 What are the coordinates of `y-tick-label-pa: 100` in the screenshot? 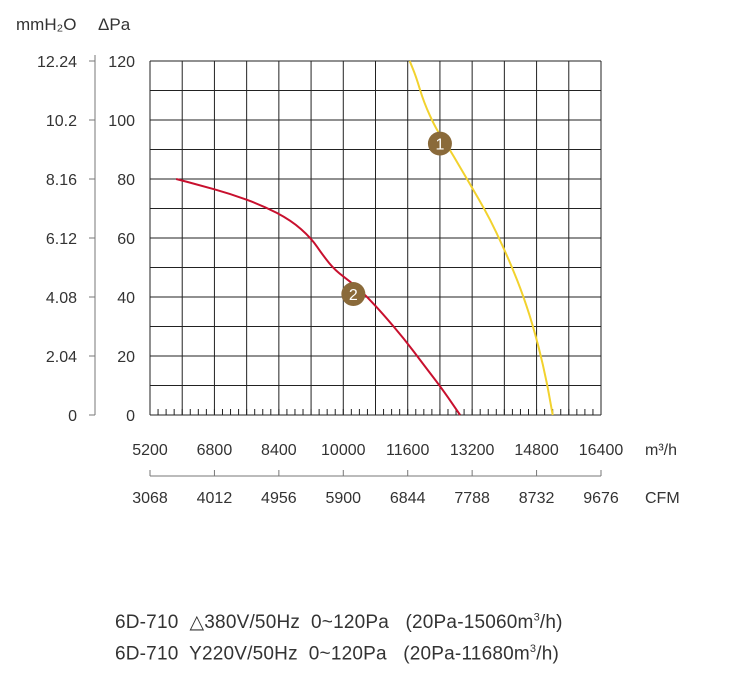 It's located at (121, 121).